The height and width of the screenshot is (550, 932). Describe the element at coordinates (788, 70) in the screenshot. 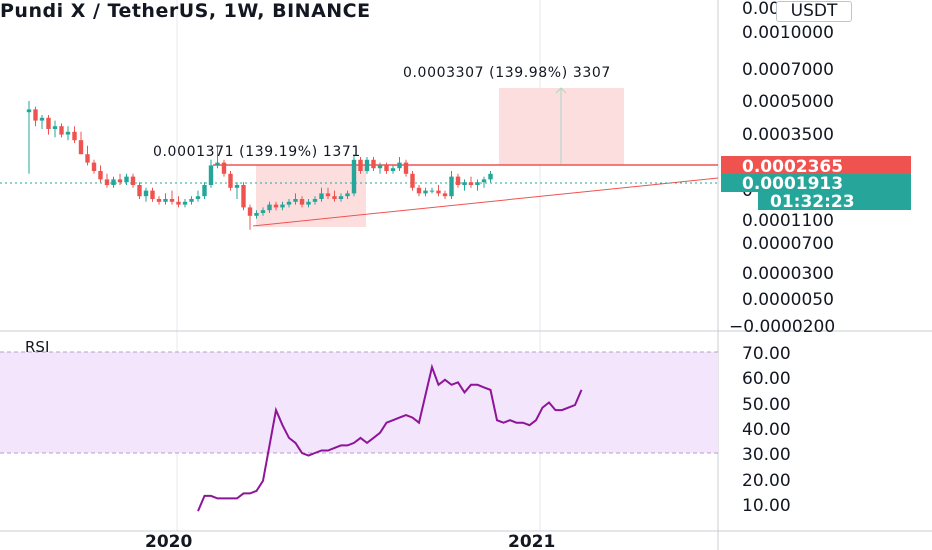

I see `price-tick: 0.0007000` at that location.